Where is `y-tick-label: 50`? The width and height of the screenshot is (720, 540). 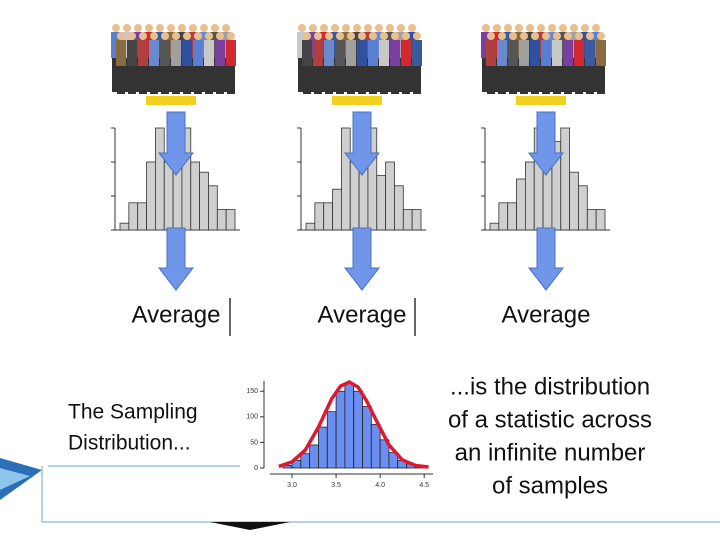 y-tick-label: 50 is located at coordinates (254, 442).